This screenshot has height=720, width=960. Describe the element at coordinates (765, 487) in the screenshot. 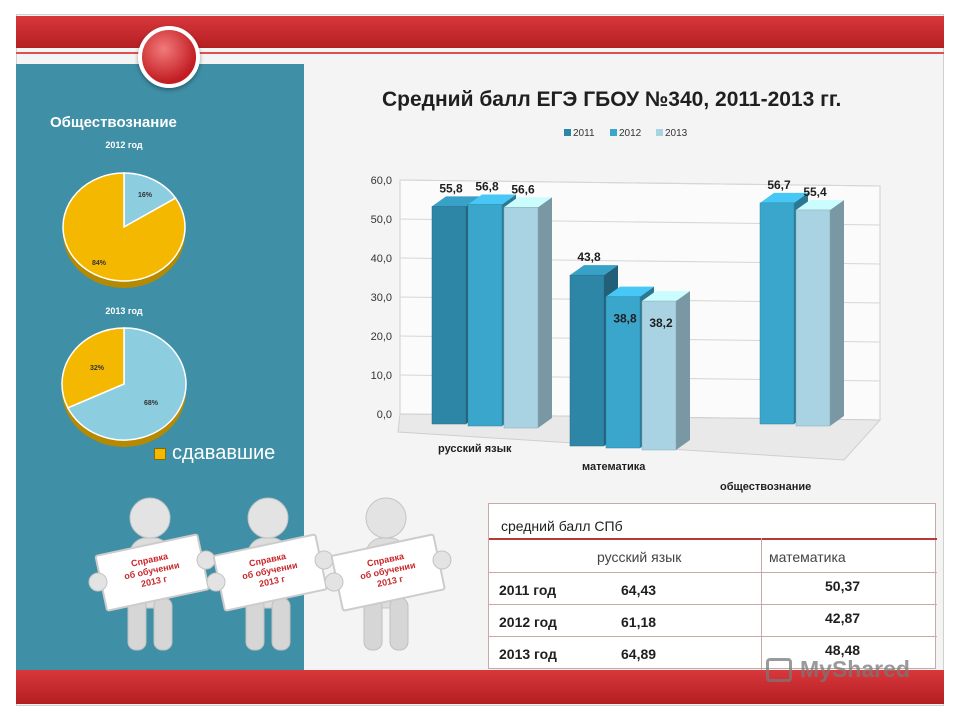

I see `category-label: обществознание` at that location.